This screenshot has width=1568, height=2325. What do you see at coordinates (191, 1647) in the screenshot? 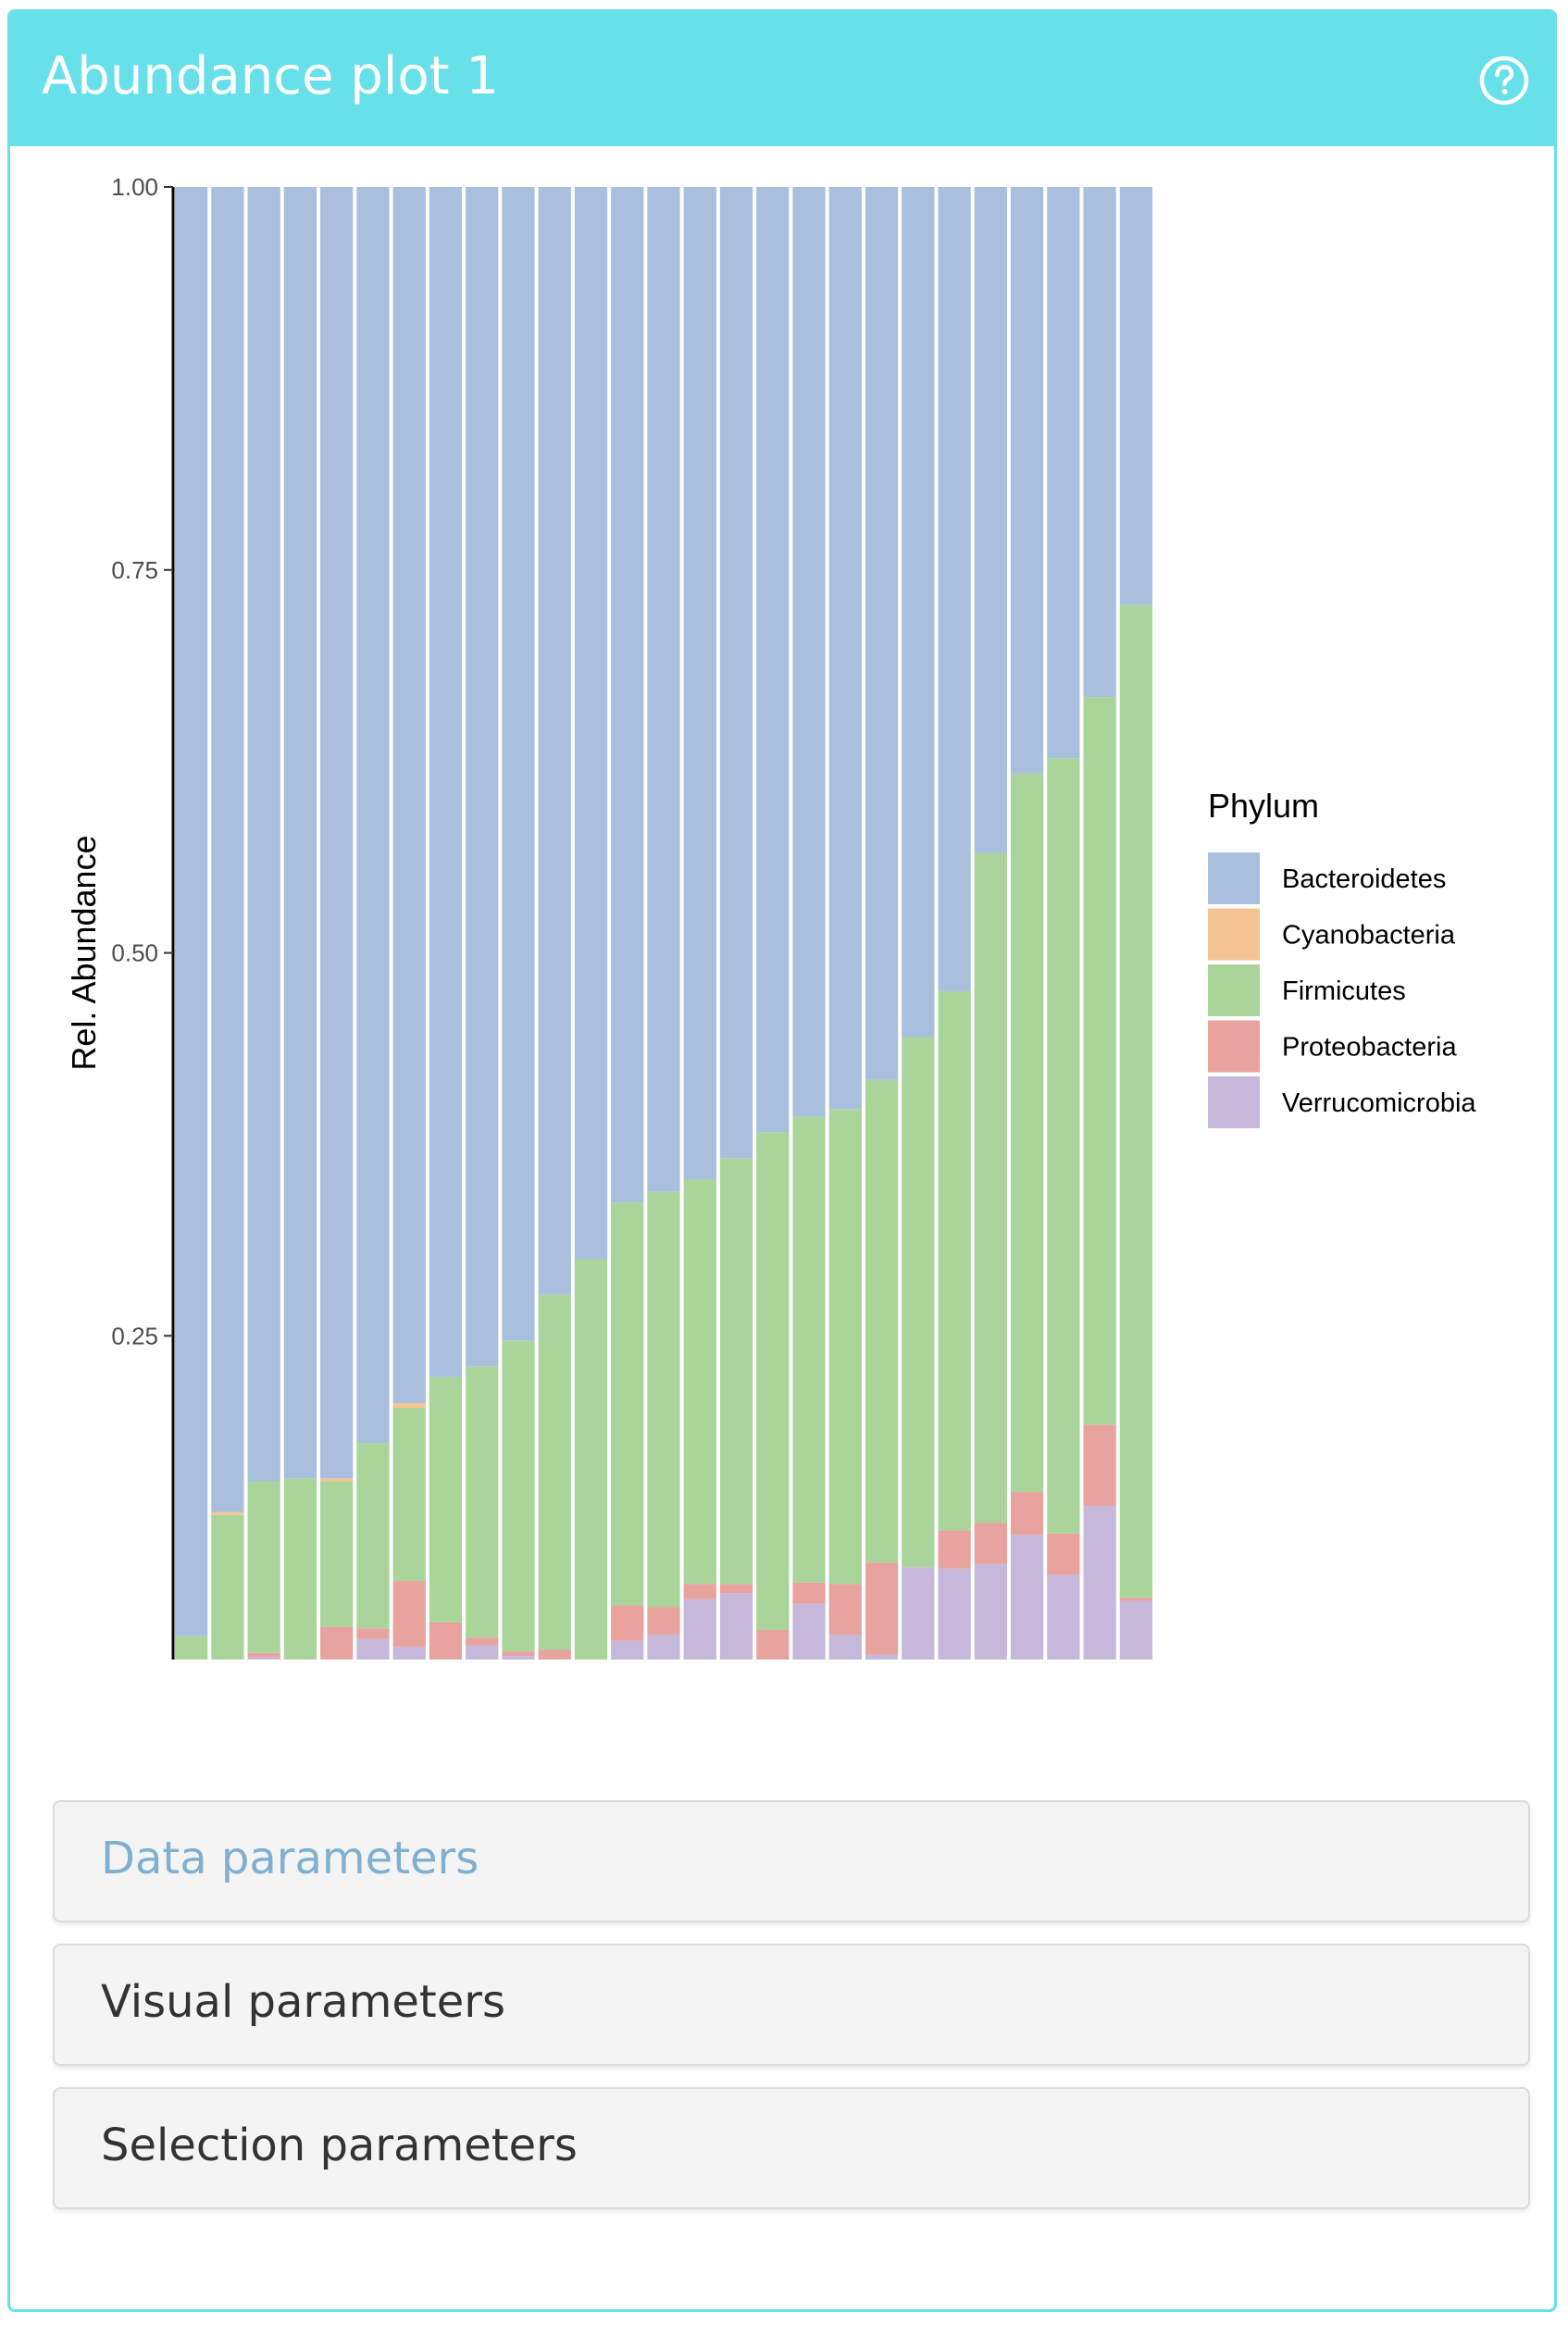
I see `bar-1-firmicutes` at bounding box center [191, 1647].